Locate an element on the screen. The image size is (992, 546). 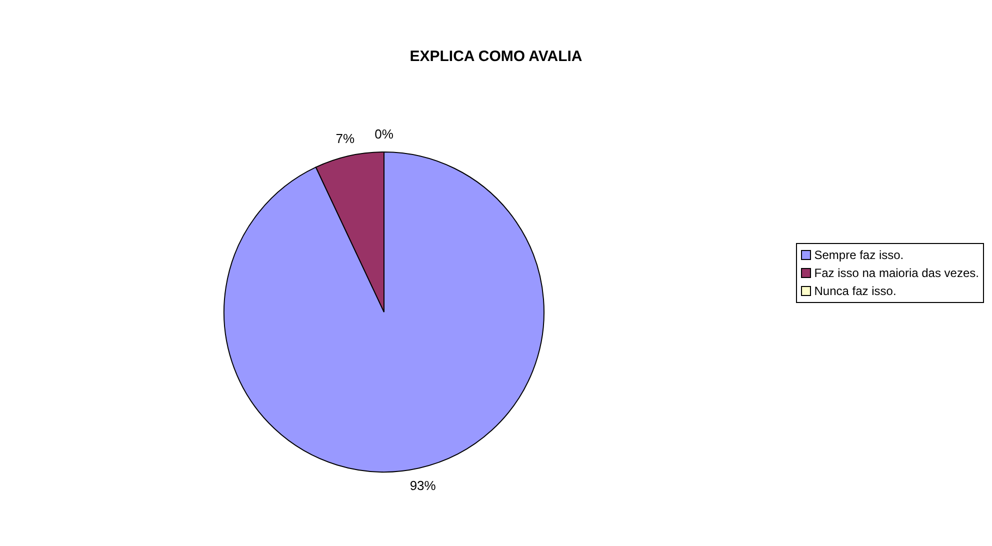
chart-title: EXPLICA COMO AVALIA is located at coordinates (496, 56).